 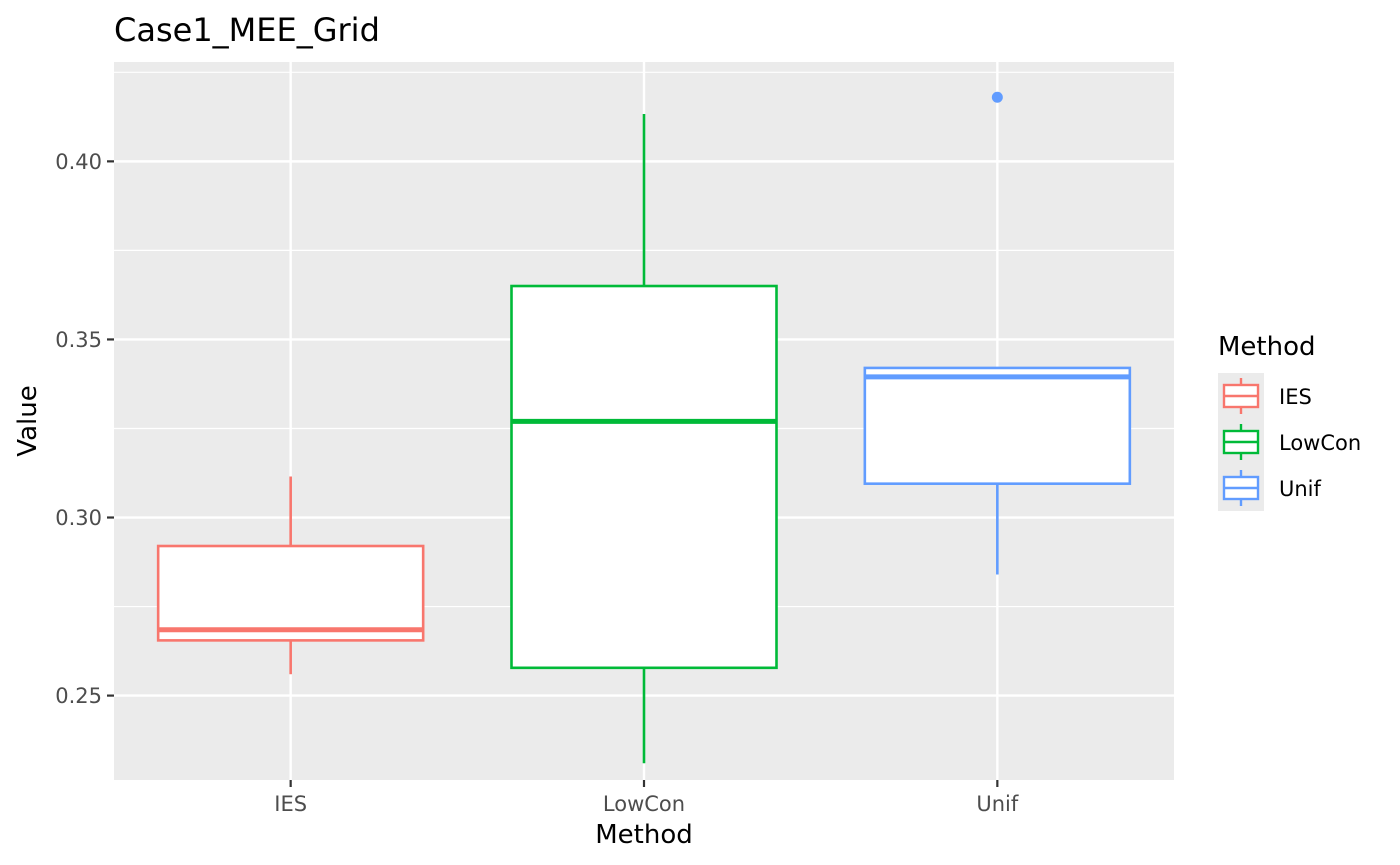 I want to click on x-tick-label: Unif, so click(x=997, y=804).